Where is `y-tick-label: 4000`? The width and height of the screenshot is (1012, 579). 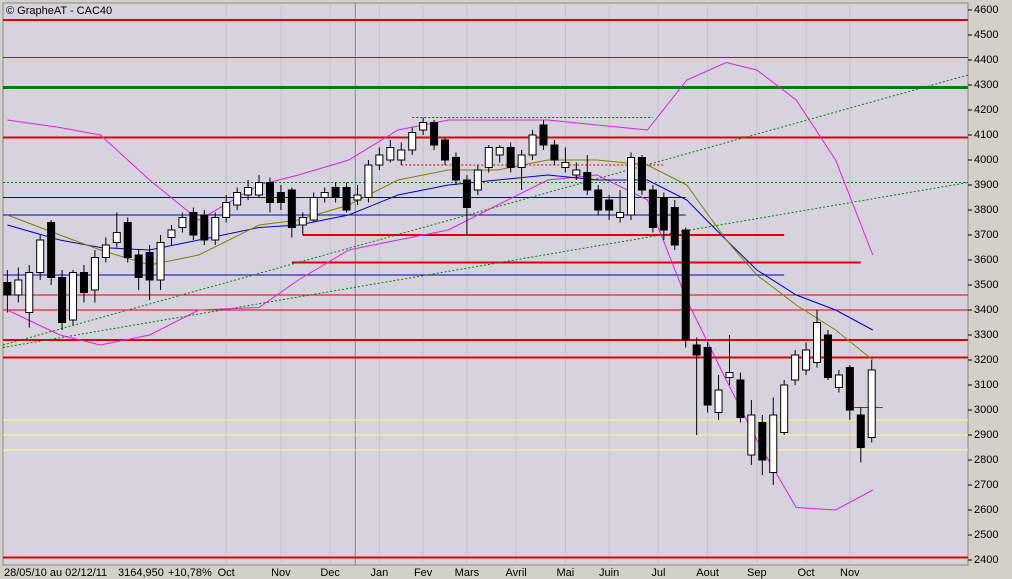 y-tick-label: 4000 is located at coordinates (986, 160).